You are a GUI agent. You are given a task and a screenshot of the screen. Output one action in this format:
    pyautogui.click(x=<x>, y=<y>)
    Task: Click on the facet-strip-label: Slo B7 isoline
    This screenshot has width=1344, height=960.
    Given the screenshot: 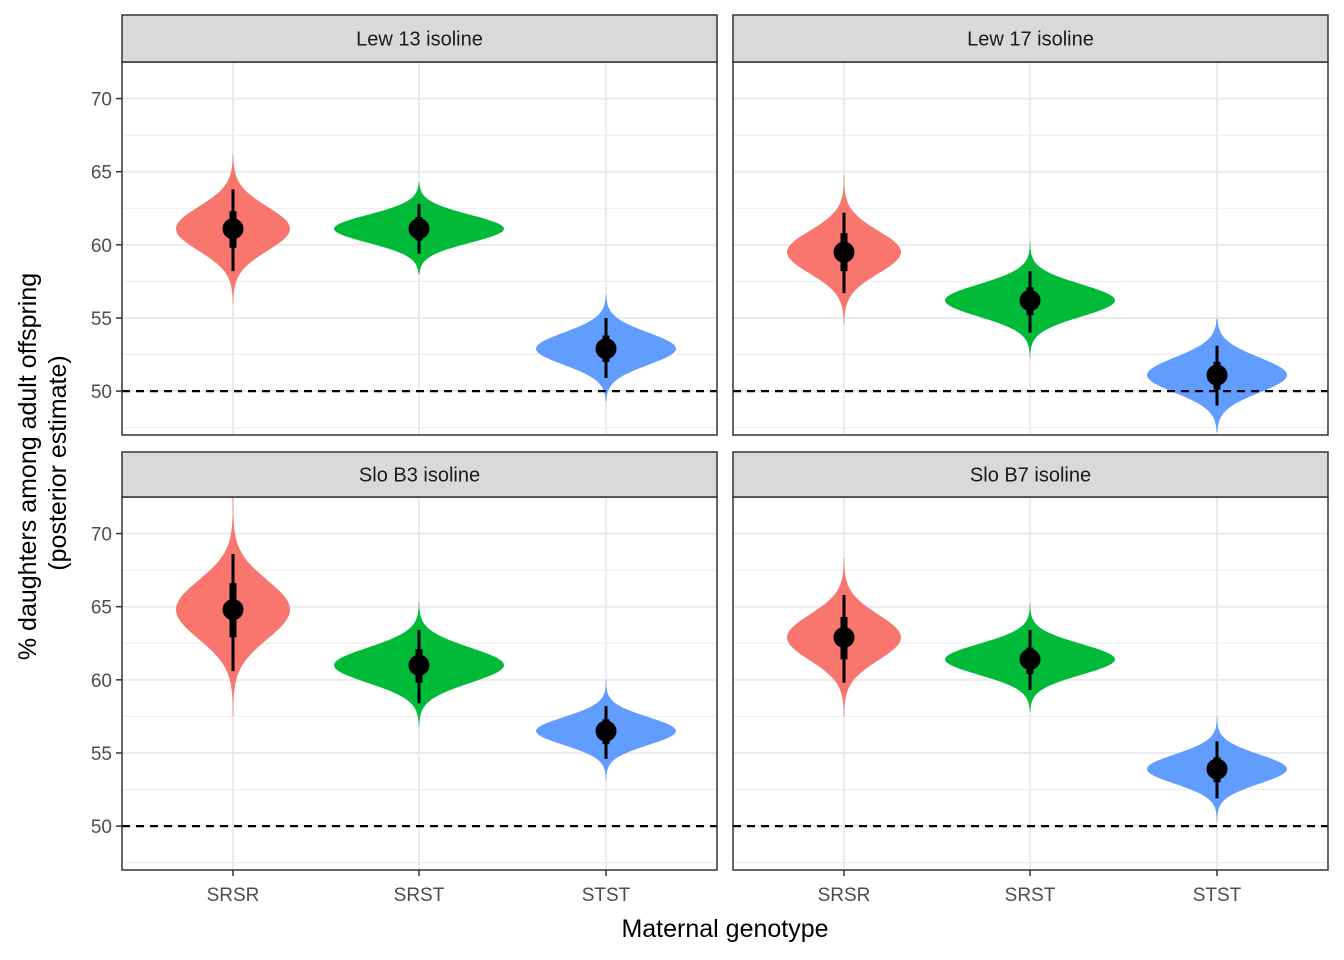 What is the action you would take?
    pyautogui.click(x=1030, y=476)
    